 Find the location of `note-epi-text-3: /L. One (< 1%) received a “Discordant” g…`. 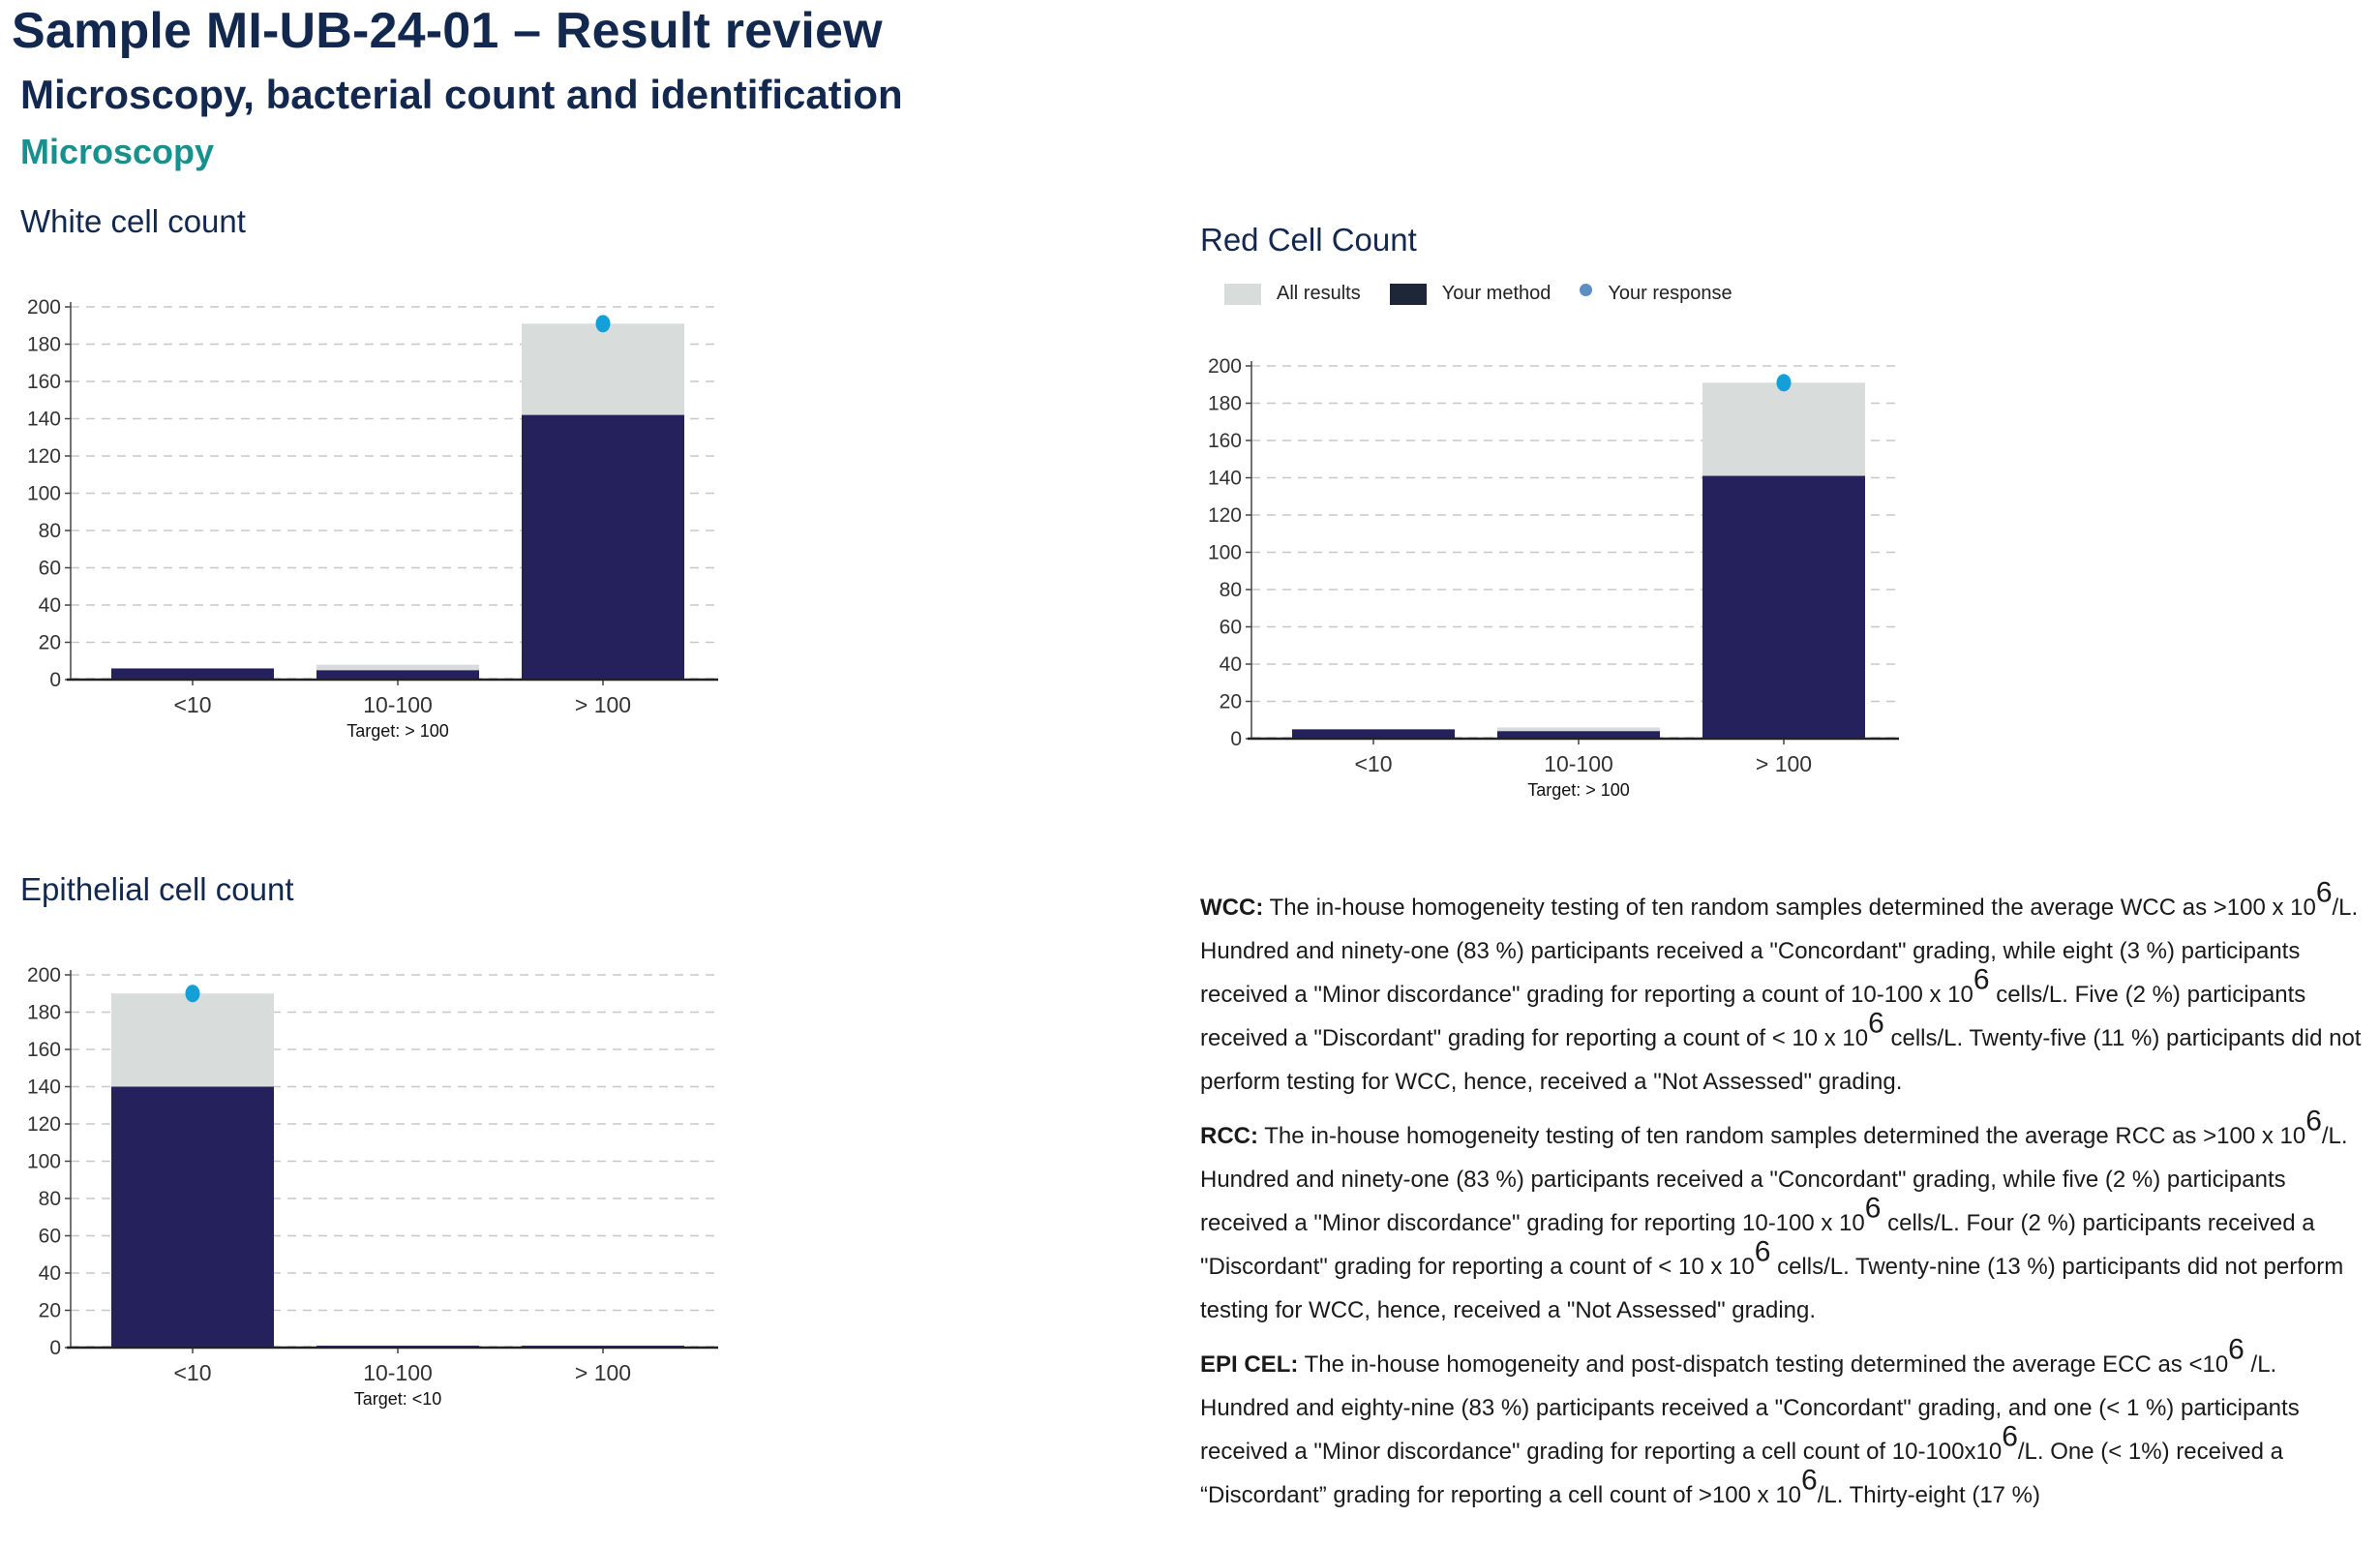

note-epi-text-3: /L. One (< 1%) received a “Discordant” g… is located at coordinates (1742, 1474).